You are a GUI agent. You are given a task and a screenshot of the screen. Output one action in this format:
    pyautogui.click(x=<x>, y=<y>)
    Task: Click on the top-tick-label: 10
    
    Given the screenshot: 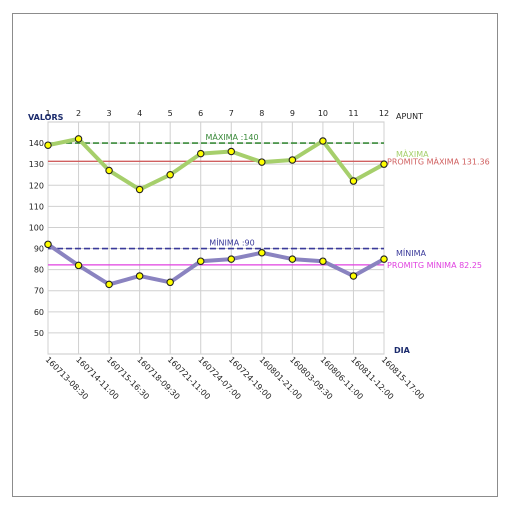 What is the action you would take?
    pyautogui.click(x=323, y=113)
    